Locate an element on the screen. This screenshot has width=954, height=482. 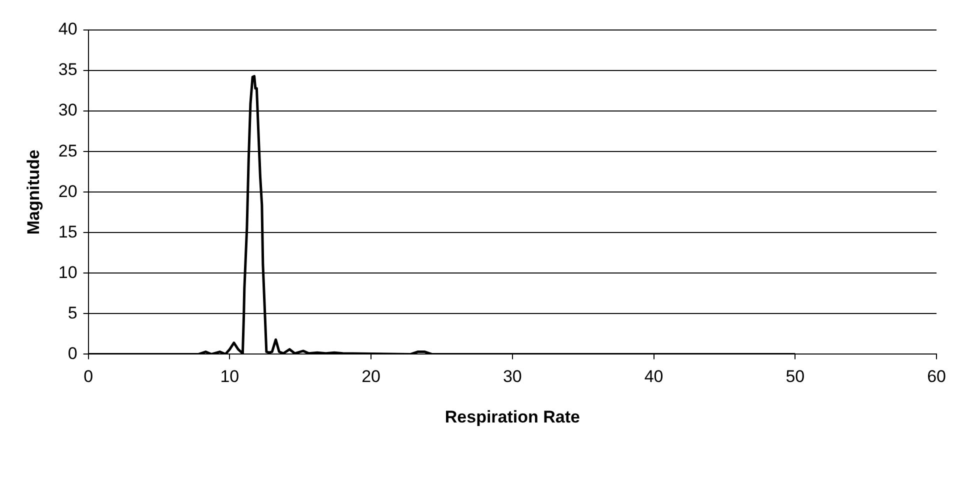
x-tick-label: 60 is located at coordinates (936, 376).